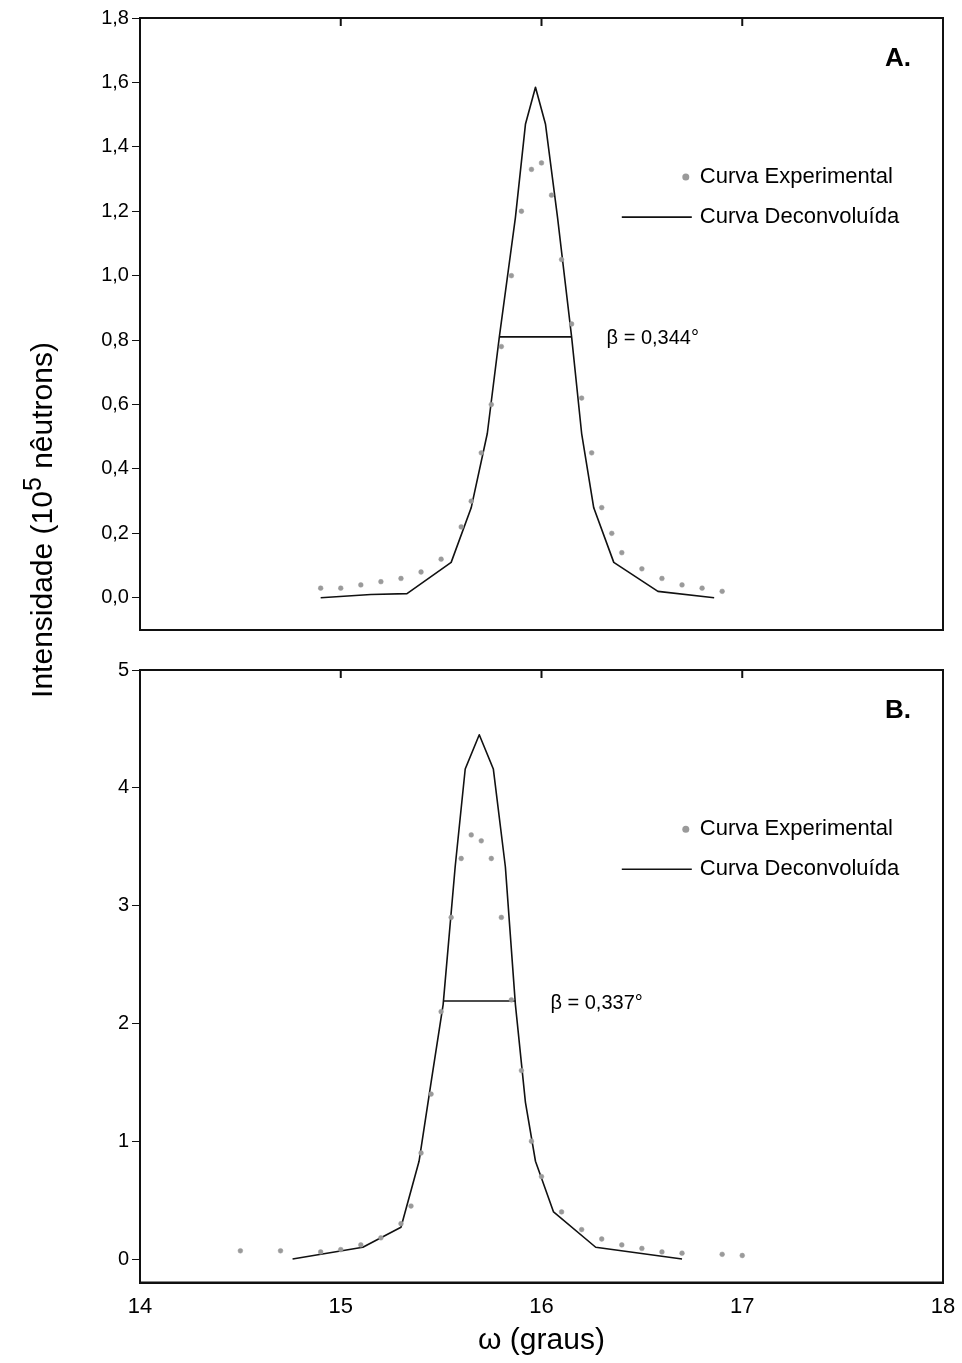 This screenshot has width=962, height=1363. Describe the element at coordinates (115, 403) in the screenshot. I see `y-tick-label: 0,6` at that location.